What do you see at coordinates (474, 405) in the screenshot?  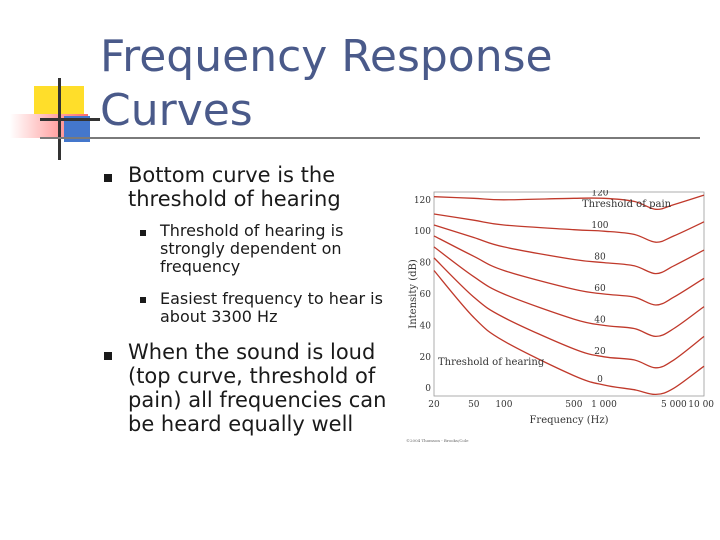 I see `x-tick-label: 50` at bounding box center [474, 405].